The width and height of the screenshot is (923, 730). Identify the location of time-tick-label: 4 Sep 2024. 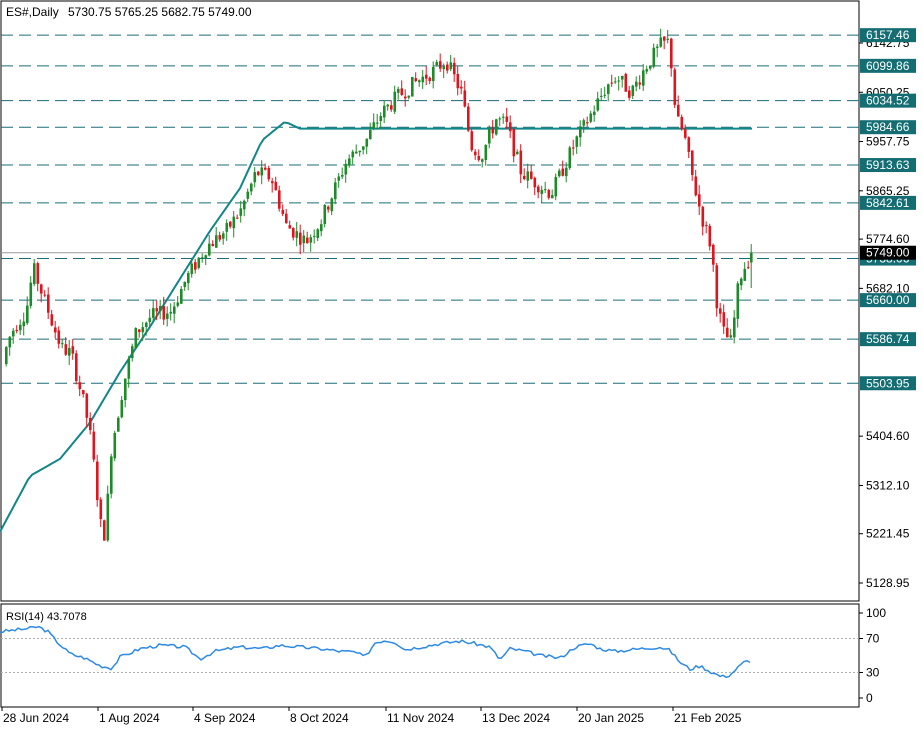
(225, 718).